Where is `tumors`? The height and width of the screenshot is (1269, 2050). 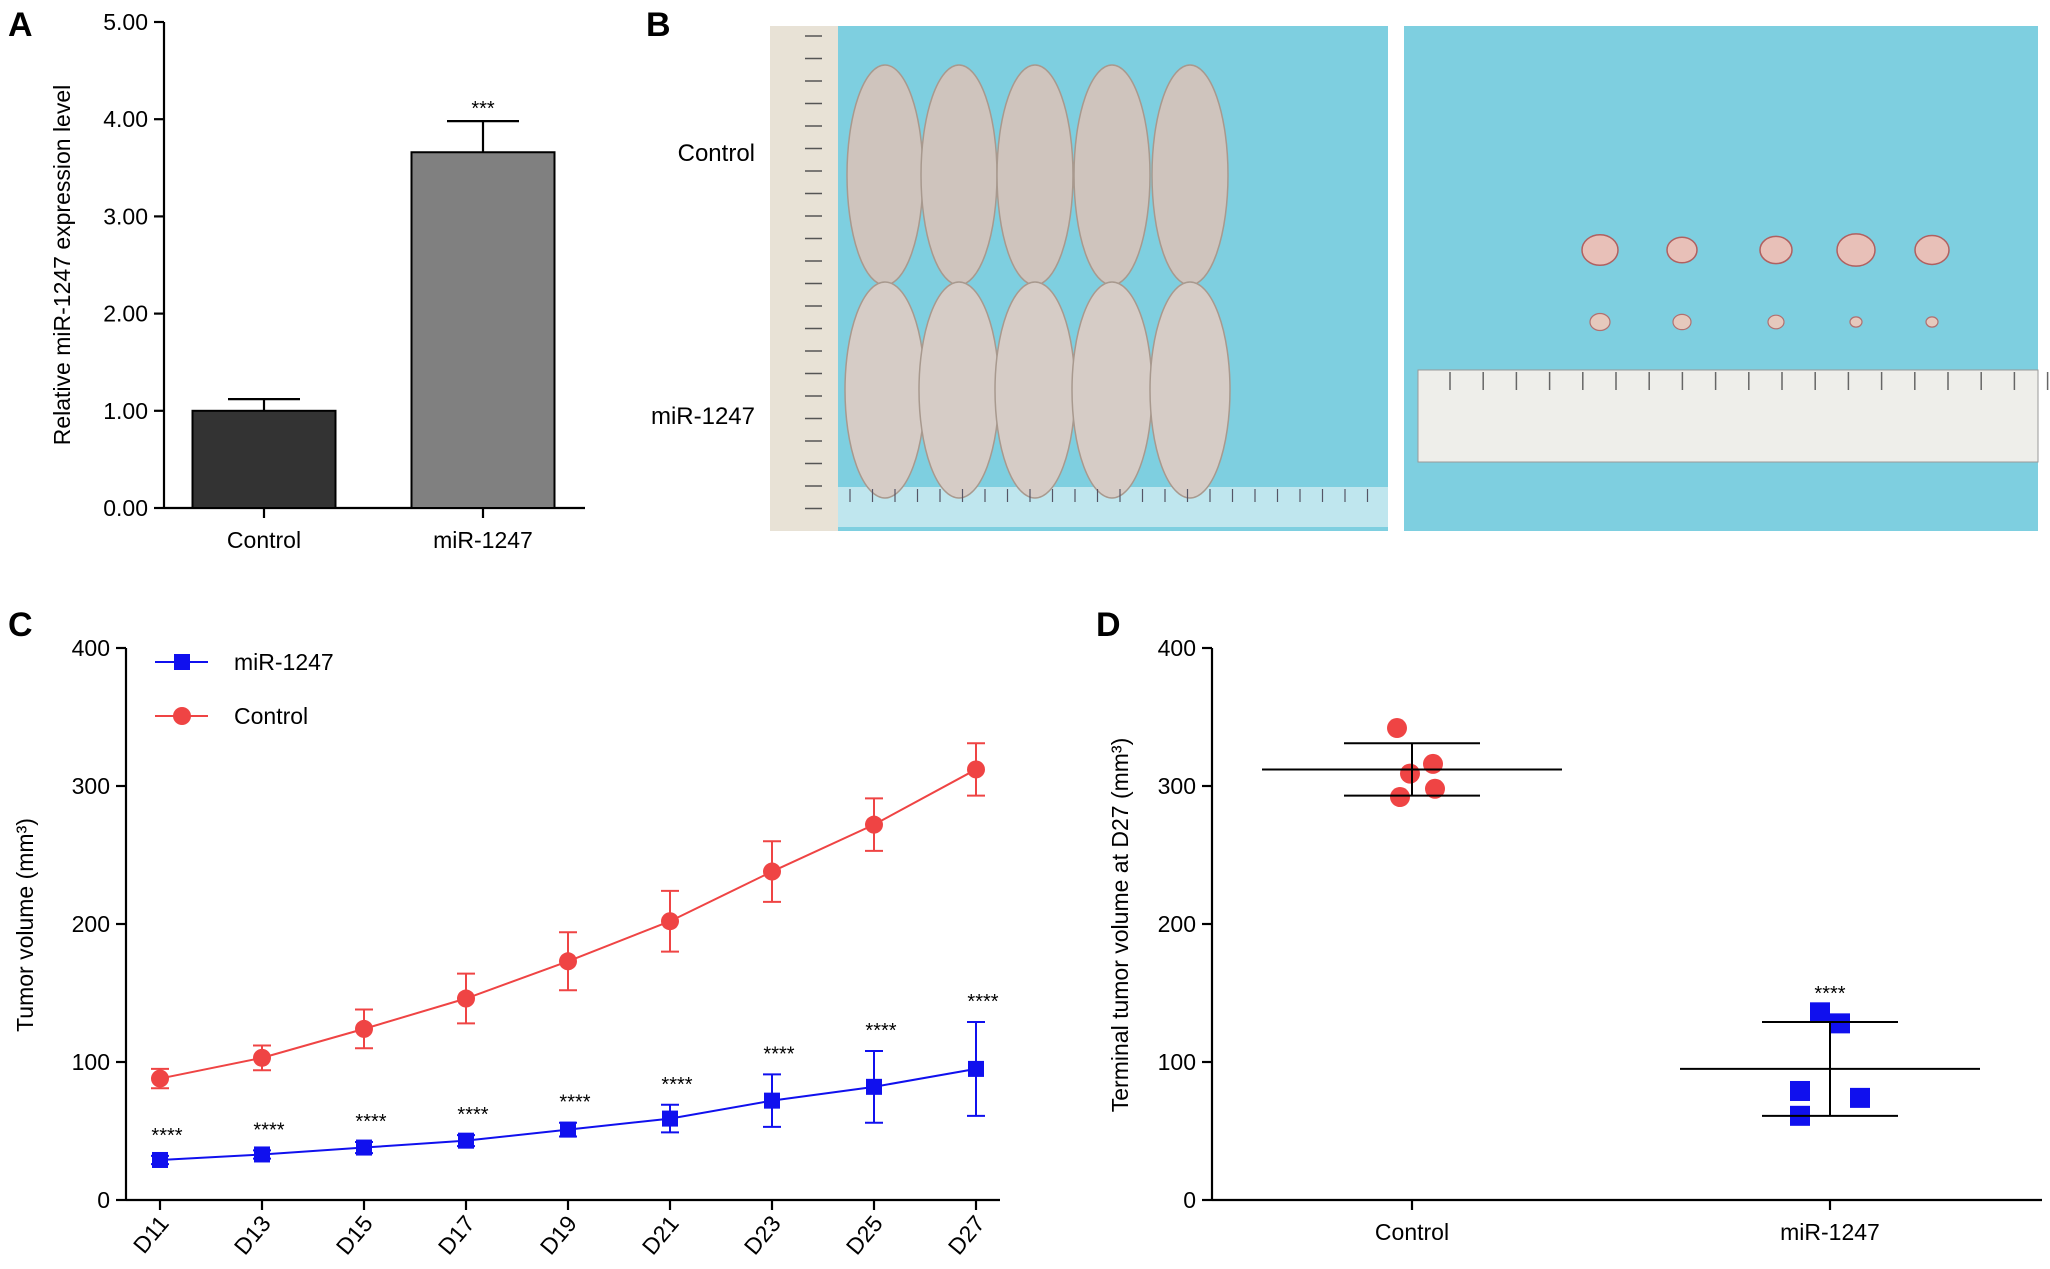
tumors is located at coordinates (1765, 282).